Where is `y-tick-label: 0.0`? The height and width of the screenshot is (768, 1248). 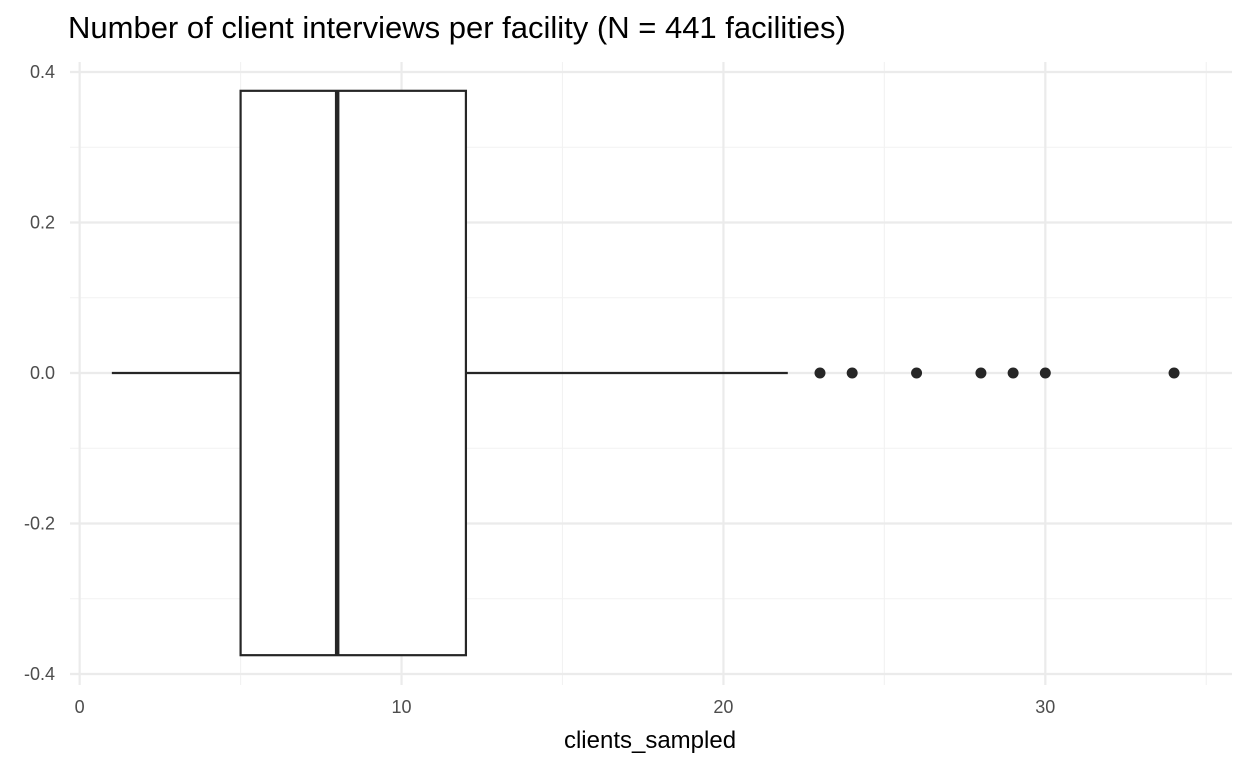 y-tick-label: 0.0 is located at coordinates (42, 373).